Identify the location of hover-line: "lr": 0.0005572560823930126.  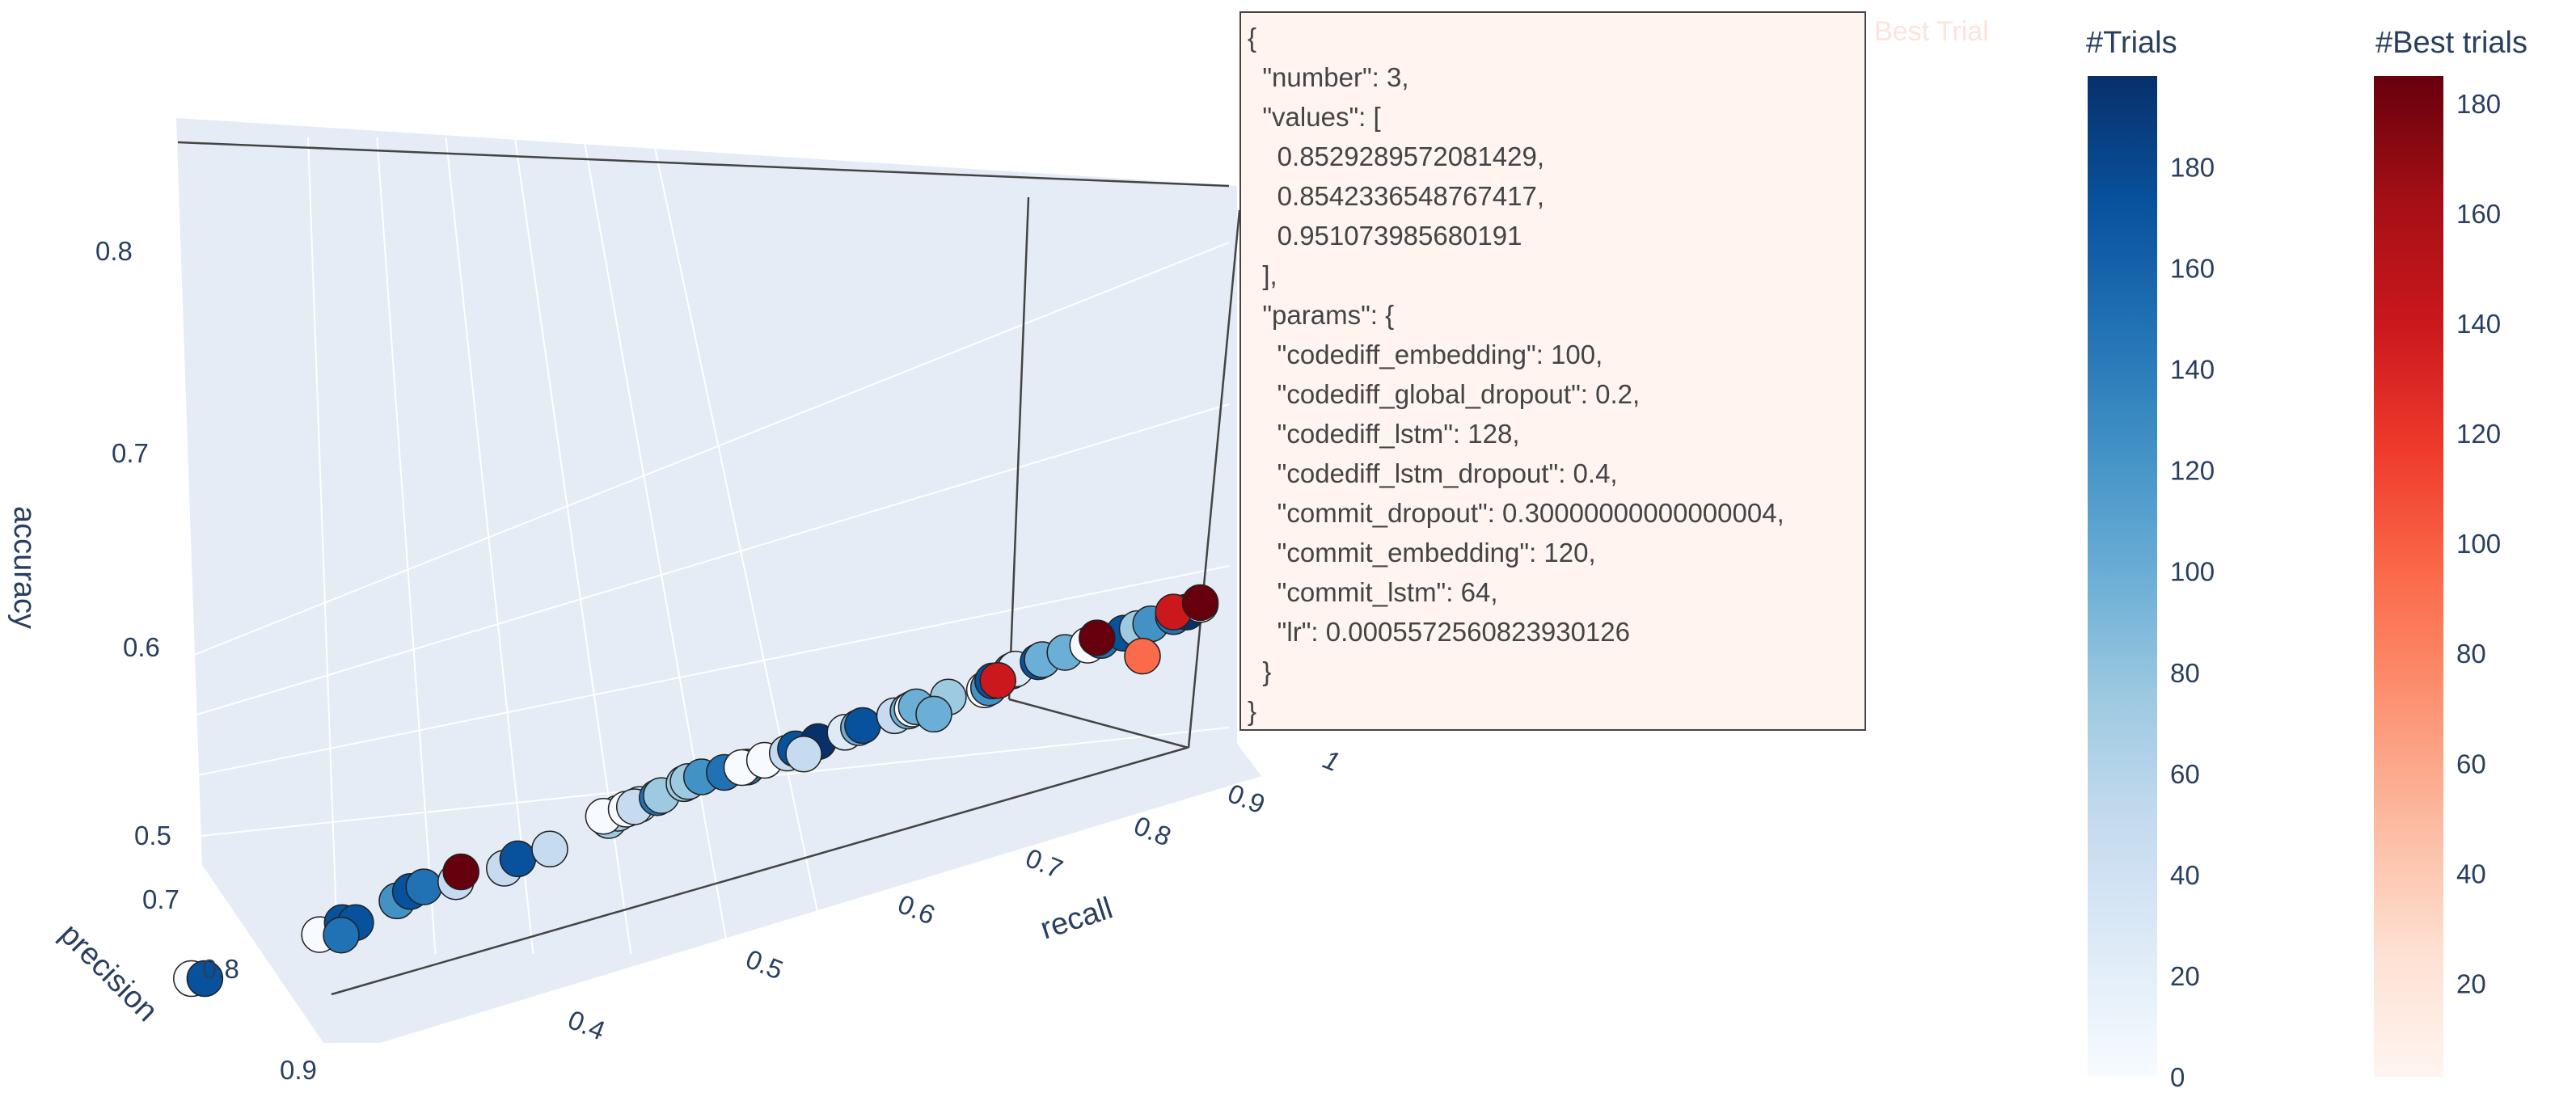
(1439, 632).